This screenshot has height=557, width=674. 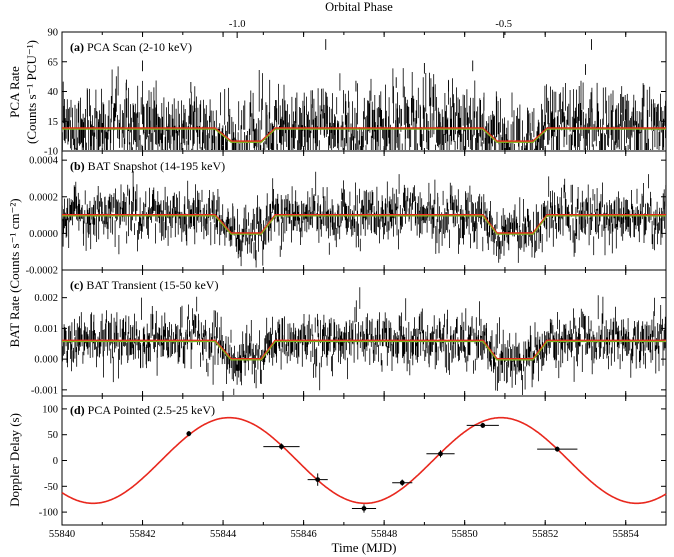 I want to click on panel-c-text: BAT Transient (15-50 keV), so click(x=150, y=285).